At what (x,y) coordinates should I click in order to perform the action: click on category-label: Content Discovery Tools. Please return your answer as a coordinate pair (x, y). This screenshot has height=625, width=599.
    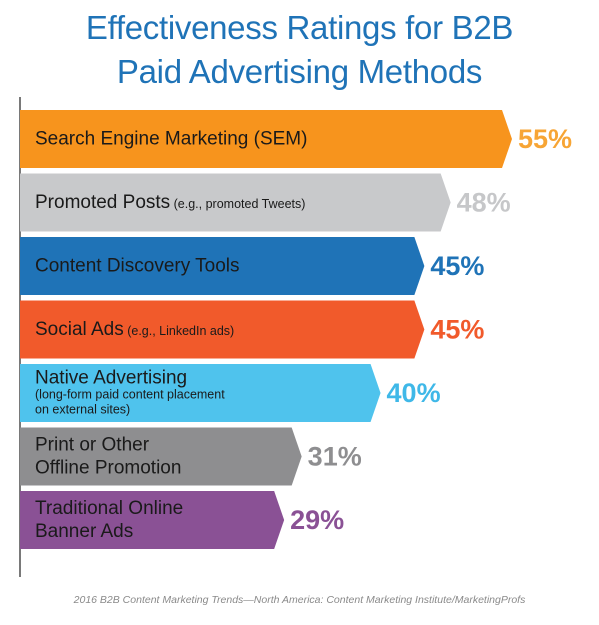
    Looking at the image, I should click on (137, 266).